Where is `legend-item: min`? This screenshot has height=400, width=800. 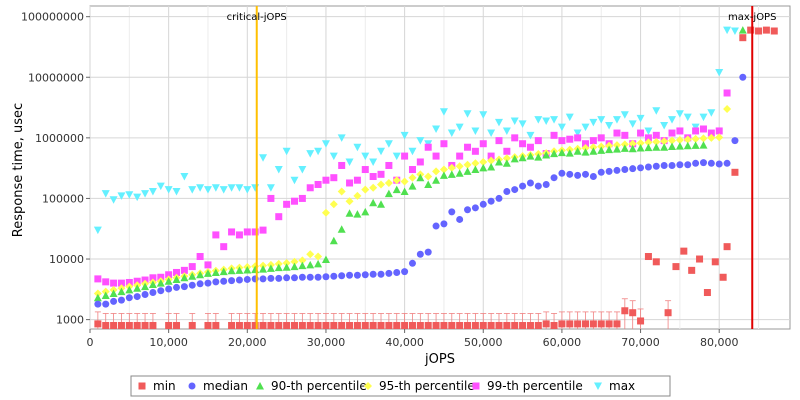 legend-item: min is located at coordinates (157, 386).